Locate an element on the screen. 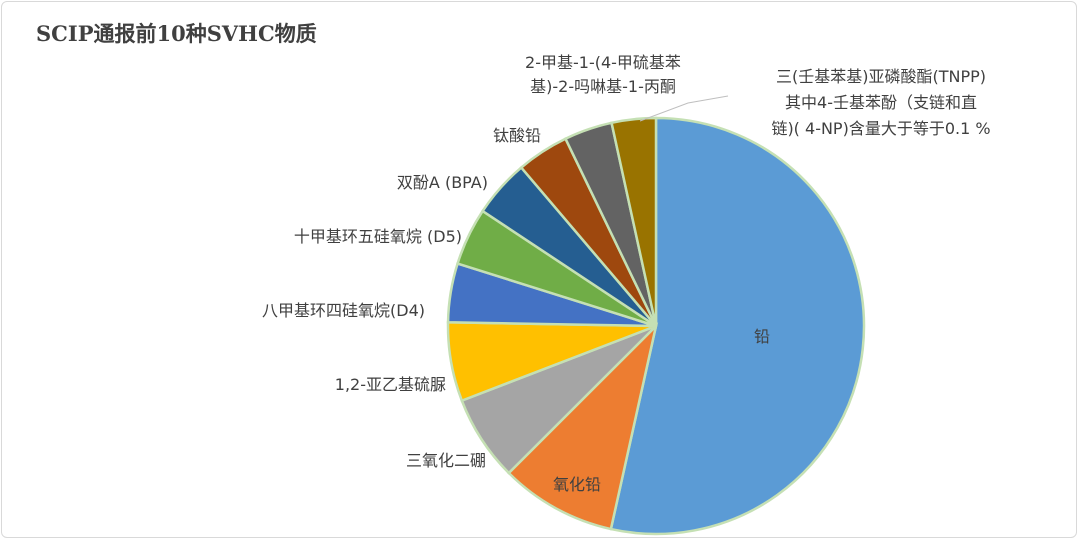 The height and width of the screenshot is (541, 1080). slice-label-6: 十甲基环五硅氧烷 (D5) is located at coordinates (378, 236).